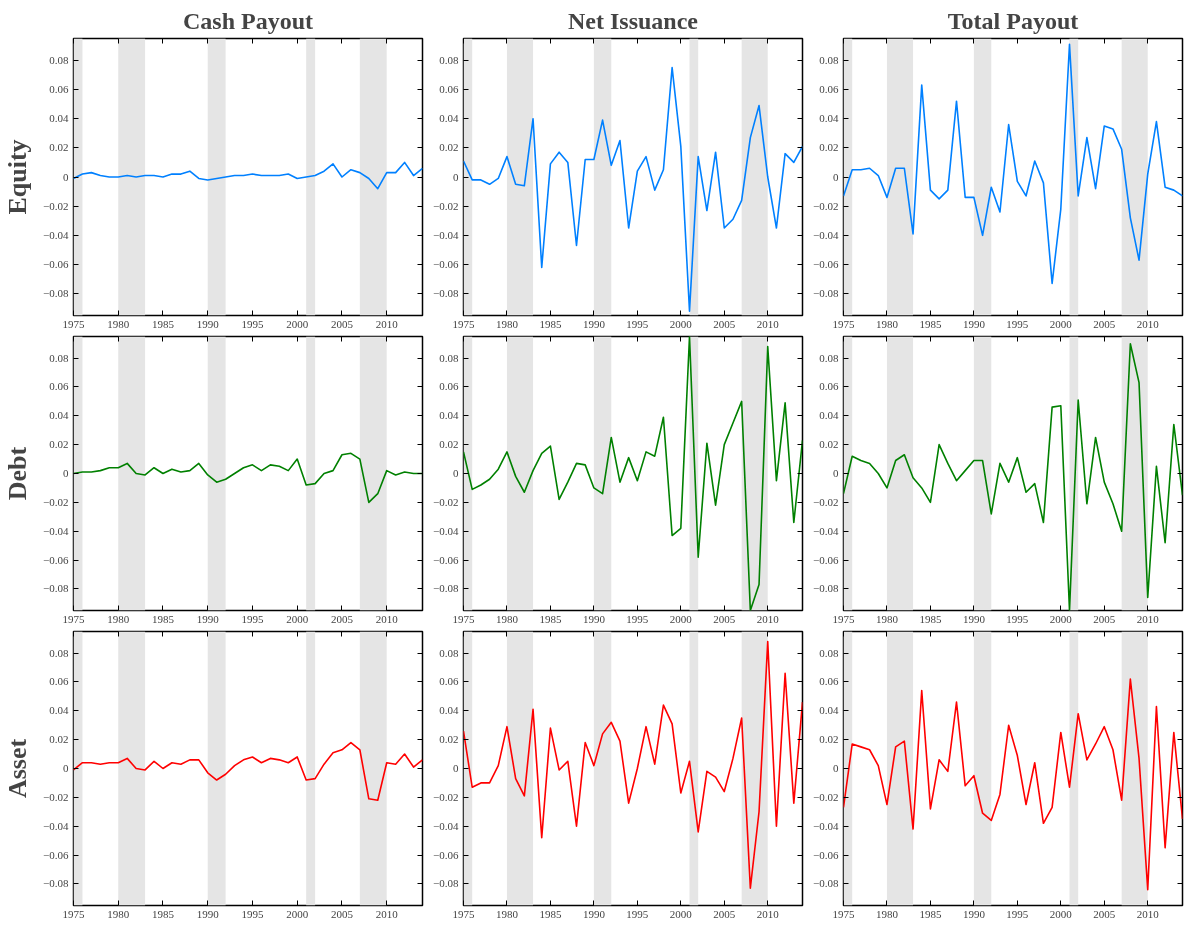 This screenshot has height=941, width=1190. I want to click on chart-title: Net Issuance, so click(633, 20).